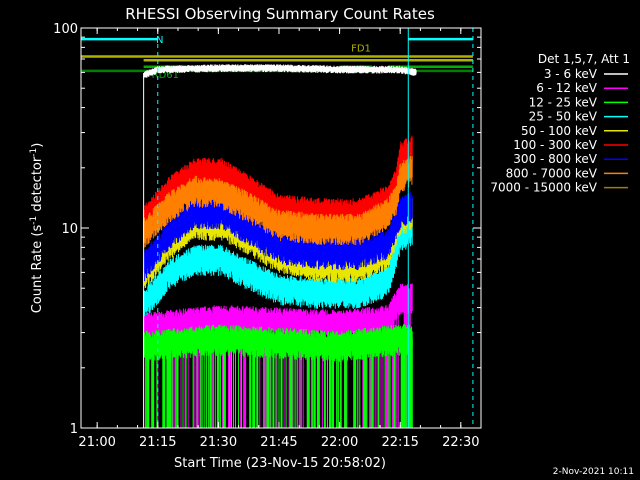  Describe the element at coordinates (157, 442) in the screenshot. I see `x-tick-label: 21:15` at that location.